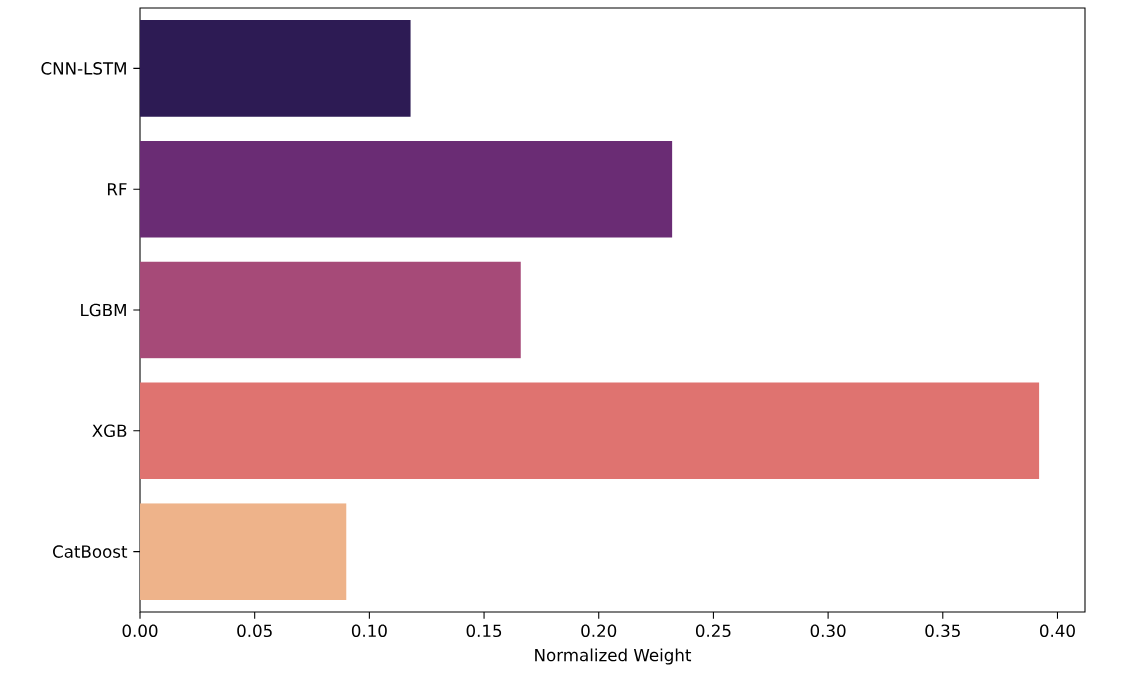  Describe the element at coordinates (713, 631) in the screenshot. I see `x-tick-label: 0.25` at that location.